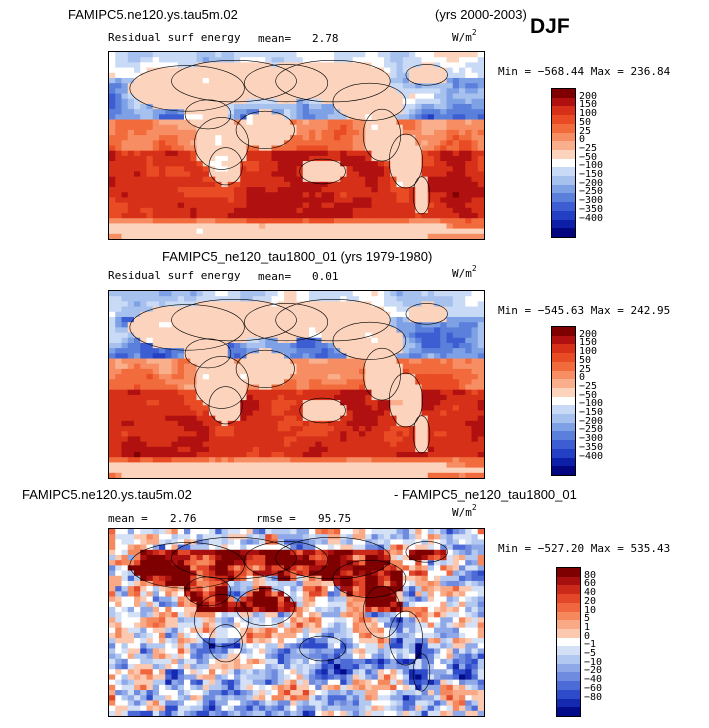 This screenshot has height=728, width=709. What do you see at coordinates (335, 518) in the screenshot?
I see `panel3-rmse-value: 95.75` at bounding box center [335, 518].